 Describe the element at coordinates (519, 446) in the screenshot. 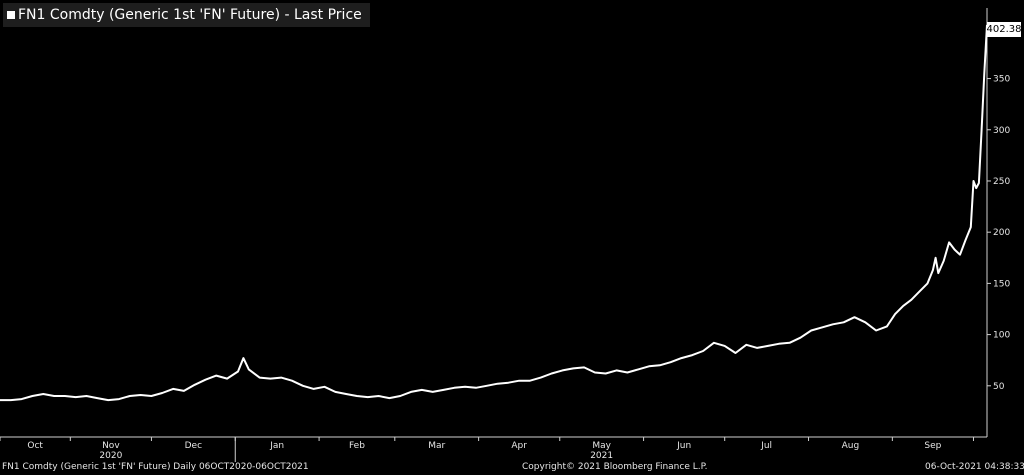

I see `x-tick-label: Apr` at that location.